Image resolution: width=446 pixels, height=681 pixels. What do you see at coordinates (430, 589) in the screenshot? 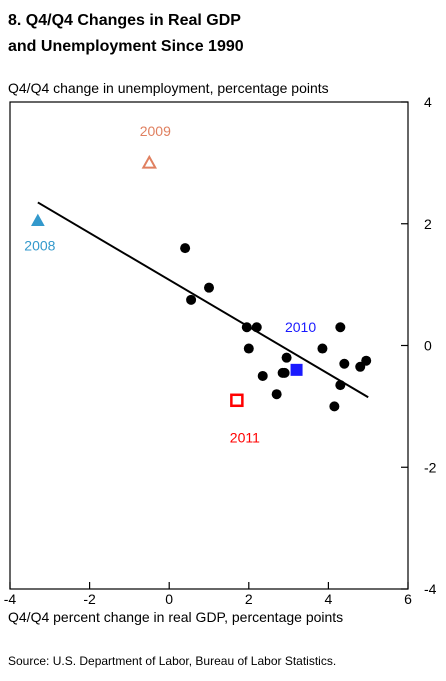
I see `y-tick-label: -4` at bounding box center [430, 589].